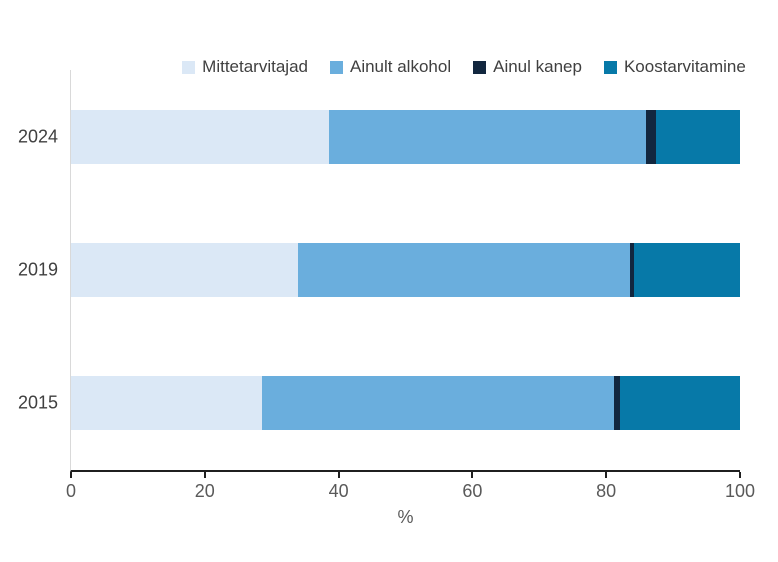  I want to click on legend-item-ainul-kanep: Ainul kanep, so click(527, 67).